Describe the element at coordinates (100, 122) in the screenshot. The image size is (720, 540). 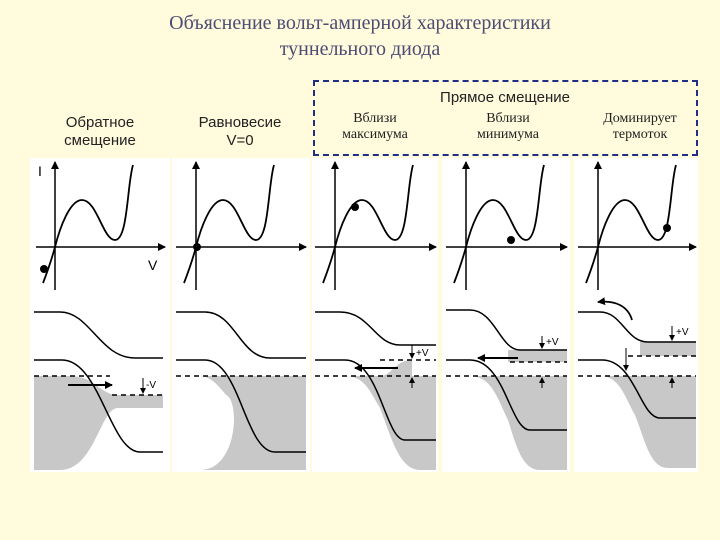
I see `column-label-line: Обратное` at that location.